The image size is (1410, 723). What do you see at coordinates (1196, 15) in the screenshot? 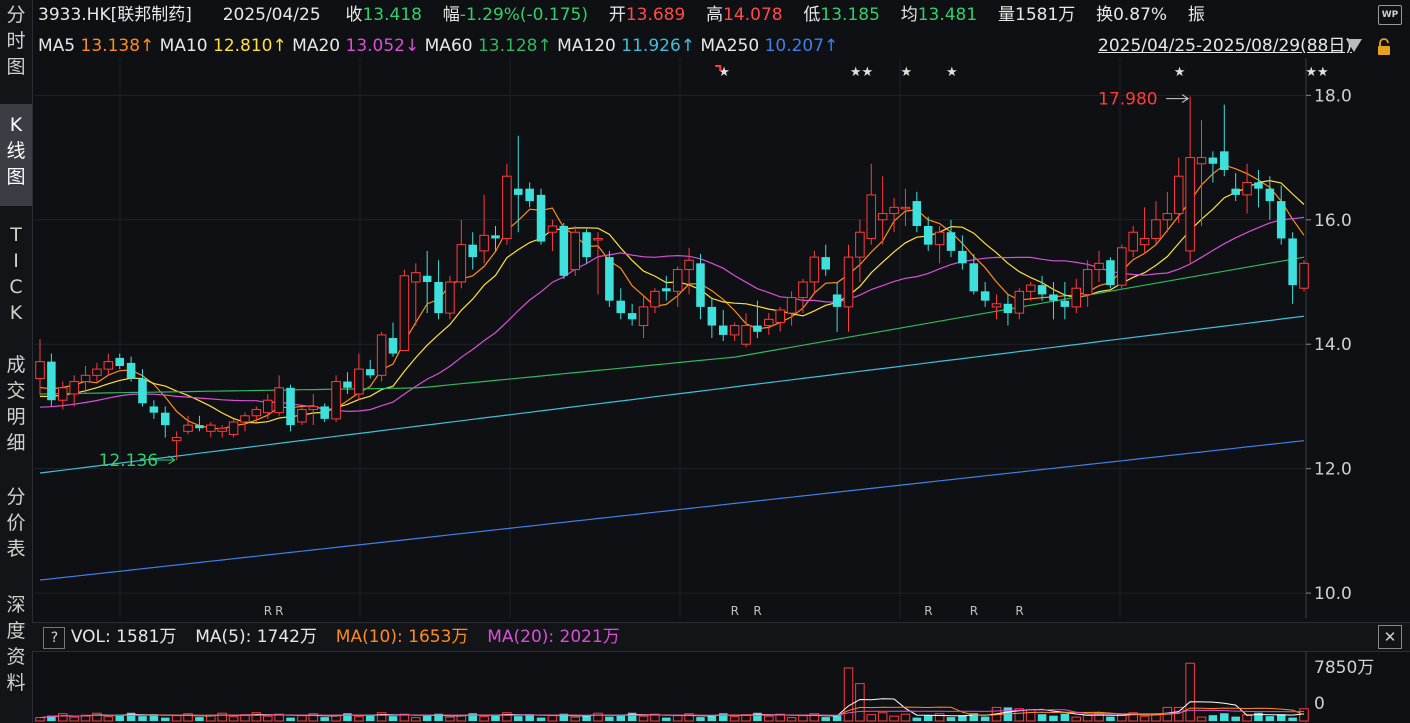
I see `amplitude-label: 振` at bounding box center [1196, 15].